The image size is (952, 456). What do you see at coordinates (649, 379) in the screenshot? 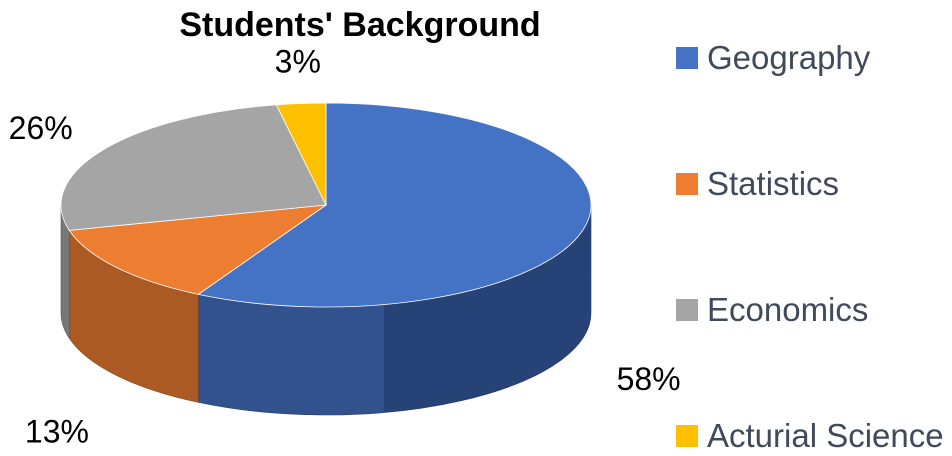
I see `data-label-geography: 58%` at bounding box center [649, 379].